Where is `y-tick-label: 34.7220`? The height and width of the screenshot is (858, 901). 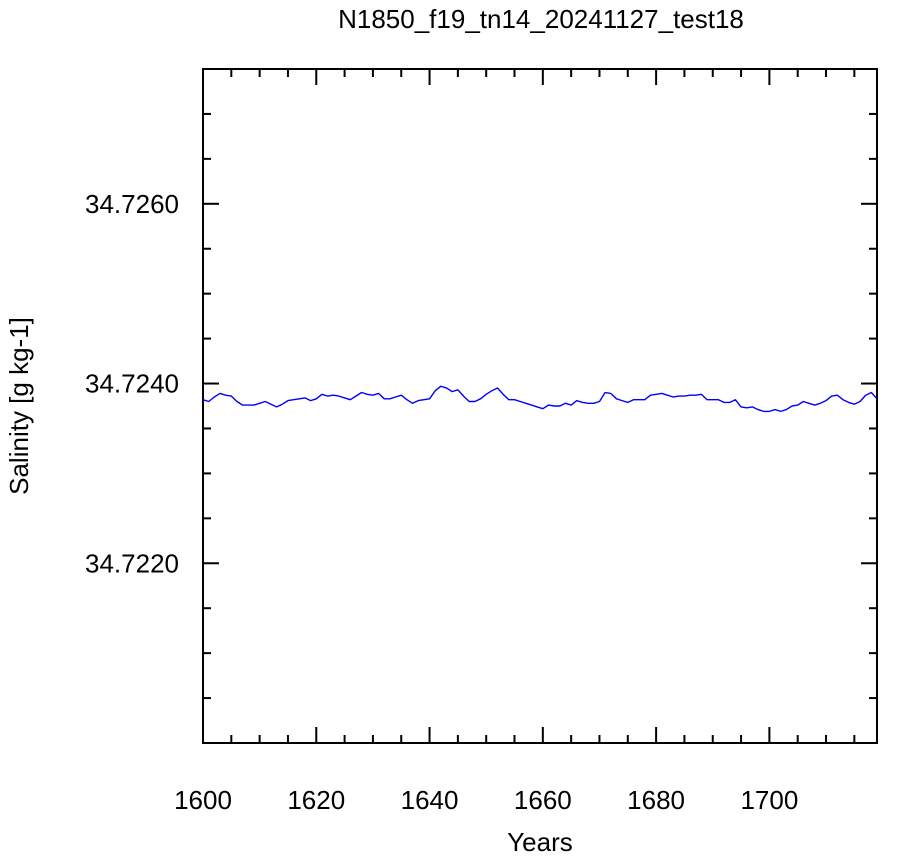
y-tick-label: 34.7220 is located at coordinates (132, 563).